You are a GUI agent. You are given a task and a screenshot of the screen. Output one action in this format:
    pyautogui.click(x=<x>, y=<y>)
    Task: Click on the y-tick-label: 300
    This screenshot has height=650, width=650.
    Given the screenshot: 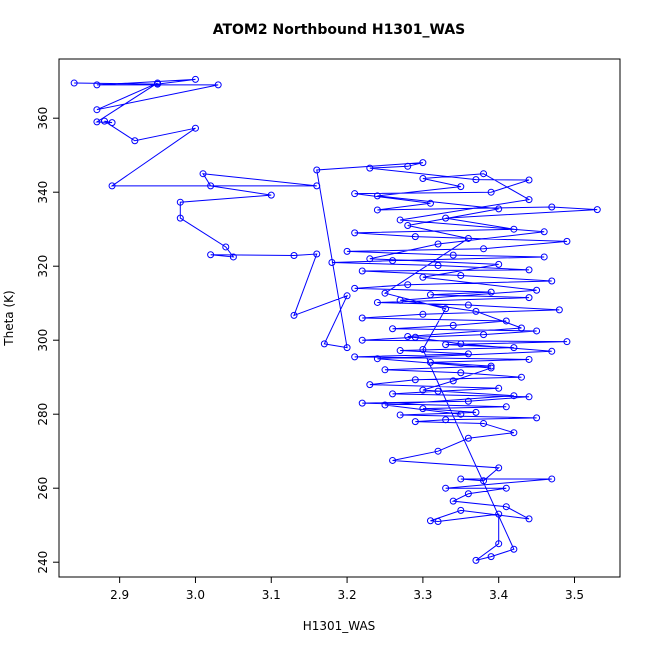 What is the action you would take?
    pyautogui.click(x=43, y=340)
    